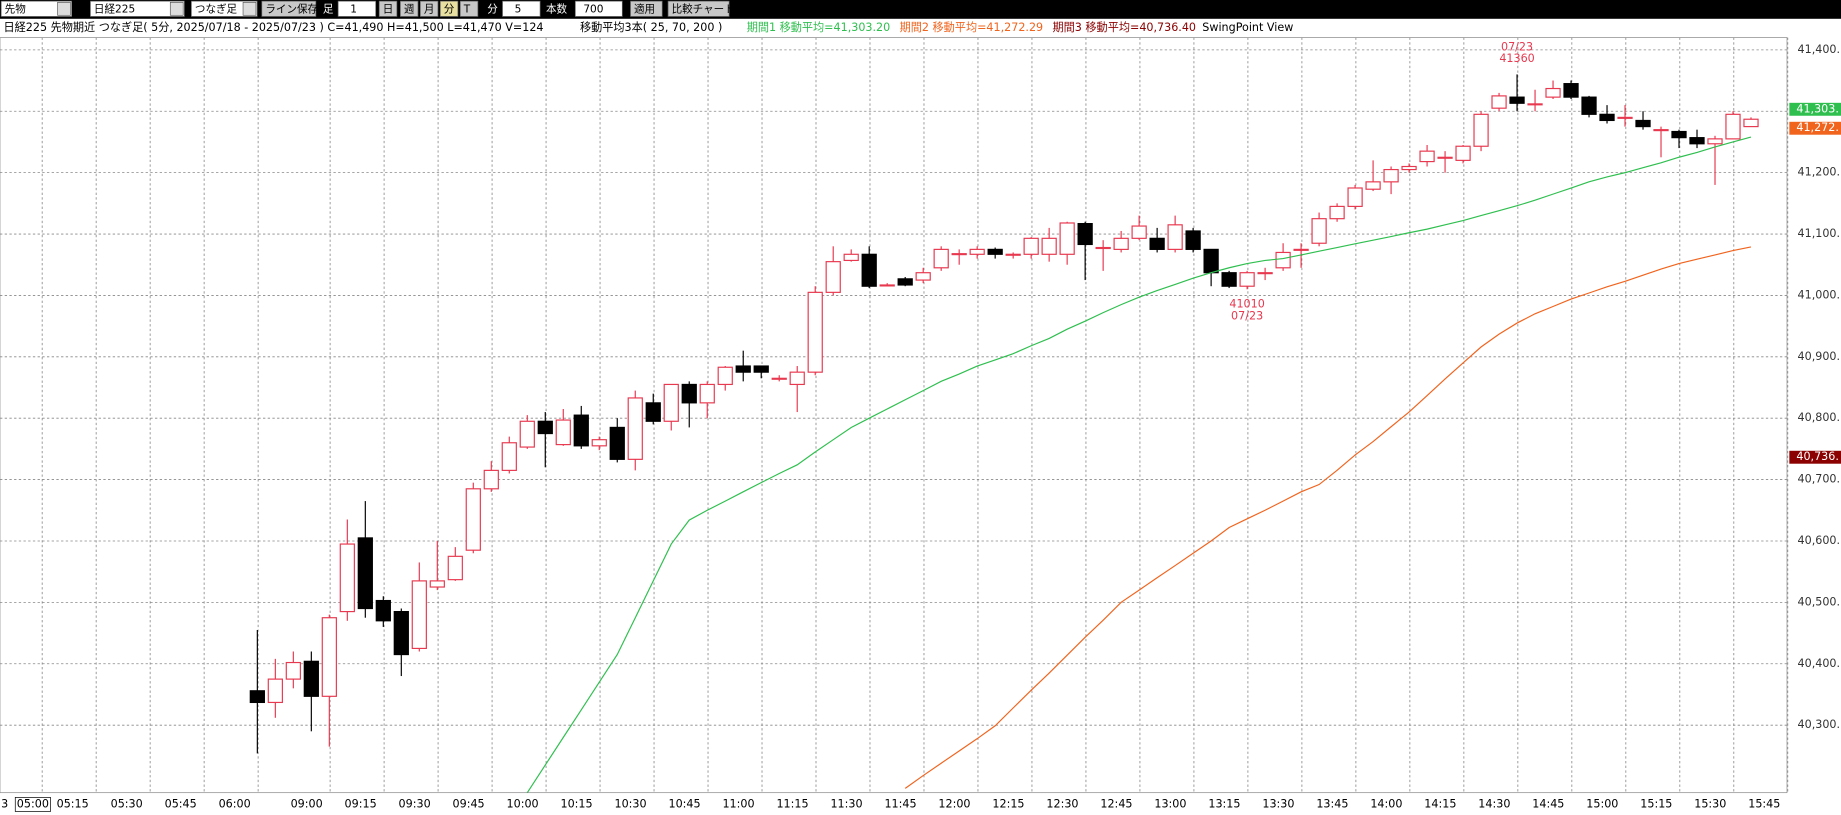 The width and height of the screenshot is (1841, 815). Describe the element at coordinates (684, 803) in the screenshot. I see `x-tick-label: 10:45` at that location.